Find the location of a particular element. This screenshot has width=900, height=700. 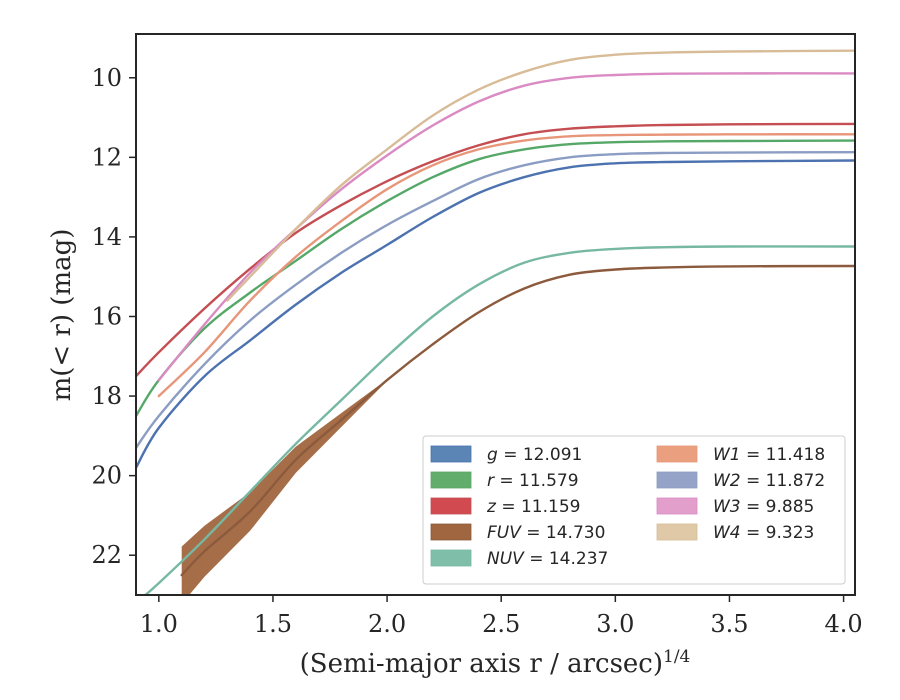

x-axis-label: (Semi-major axis r / arcsec)1/4 is located at coordinates (495, 663).